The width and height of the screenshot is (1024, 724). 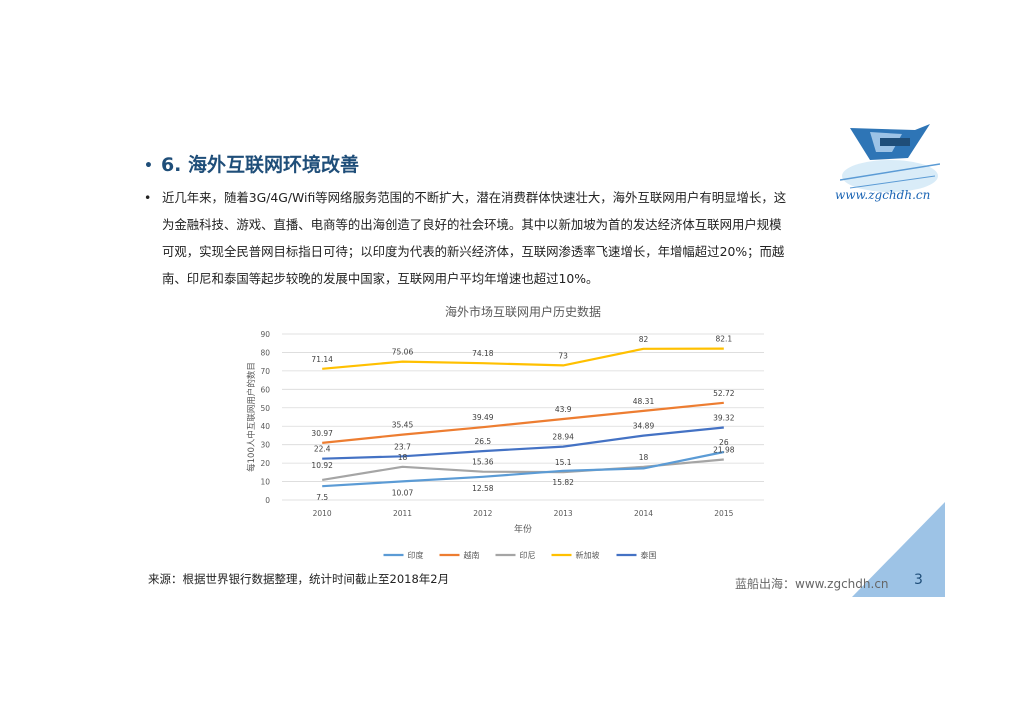 What do you see at coordinates (322, 497) in the screenshot?
I see `data-label: 7.5` at bounding box center [322, 497].